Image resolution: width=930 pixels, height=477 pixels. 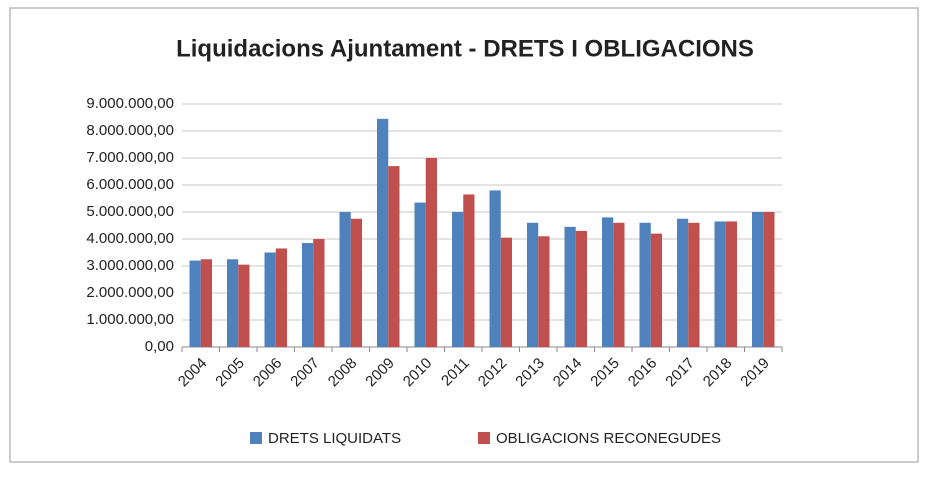 I want to click on y-tick-label: 1.000.000,00, so click(x=130, y=319).